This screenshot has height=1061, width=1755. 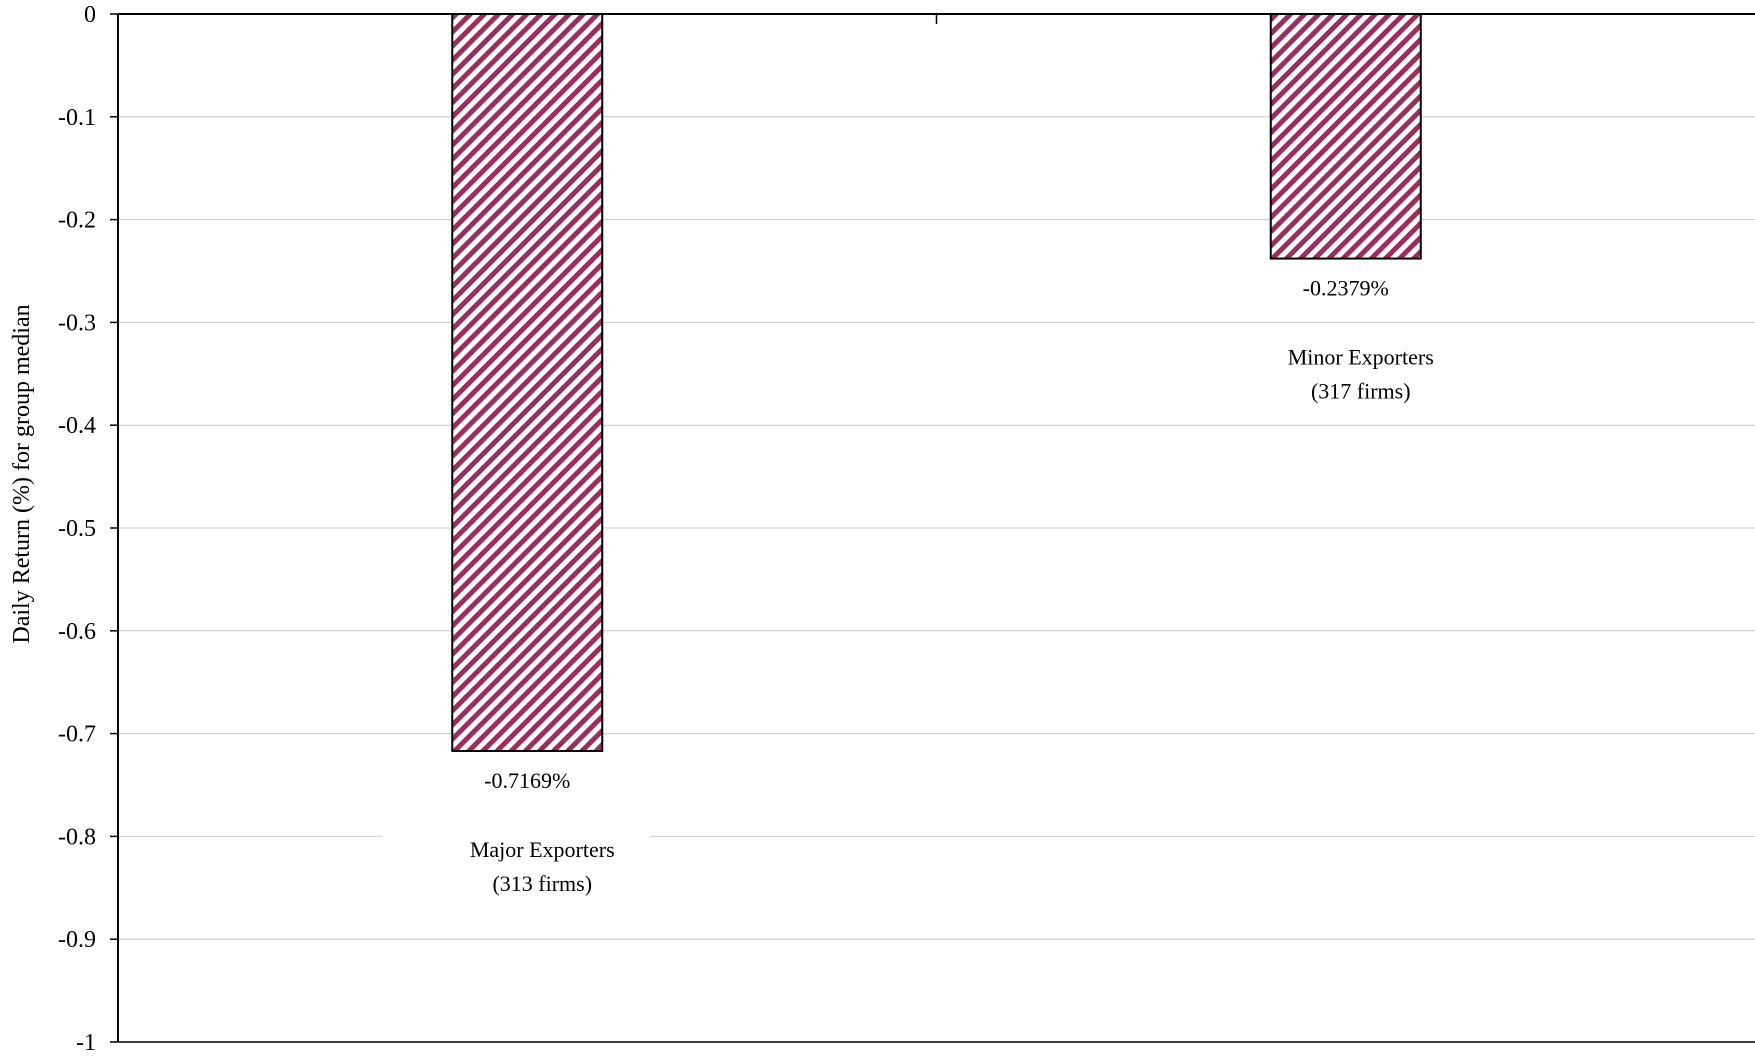 I want to click on y-tick-label: -0.9, so click(x=77, y=940).